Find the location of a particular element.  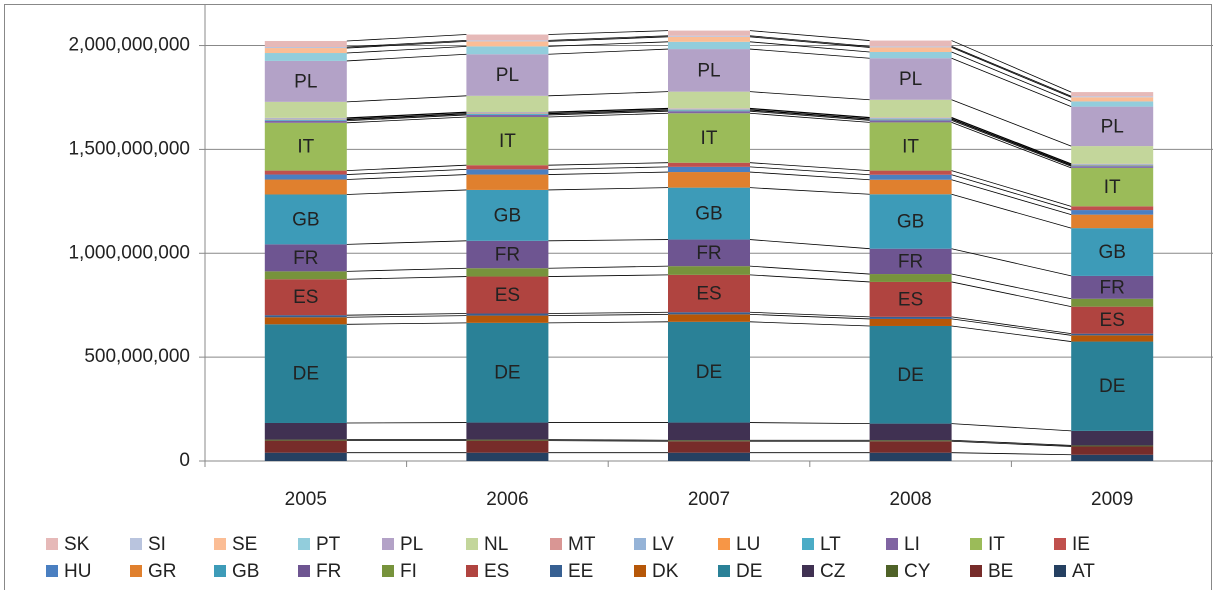

segment-label: GB is located at coordinates (910, 222).